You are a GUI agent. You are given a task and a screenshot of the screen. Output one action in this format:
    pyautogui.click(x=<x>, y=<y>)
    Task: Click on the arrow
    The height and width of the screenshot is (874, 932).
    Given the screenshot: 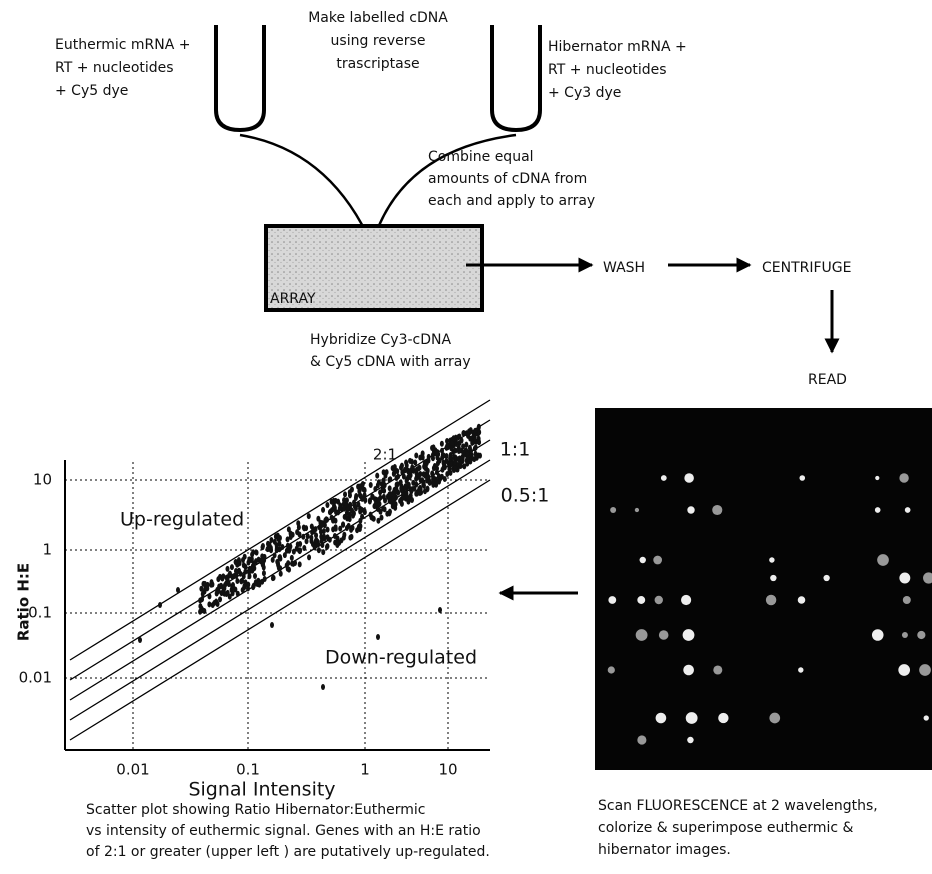 What is the action you would take?
    pyautogui.click(x=306, y=190)
    